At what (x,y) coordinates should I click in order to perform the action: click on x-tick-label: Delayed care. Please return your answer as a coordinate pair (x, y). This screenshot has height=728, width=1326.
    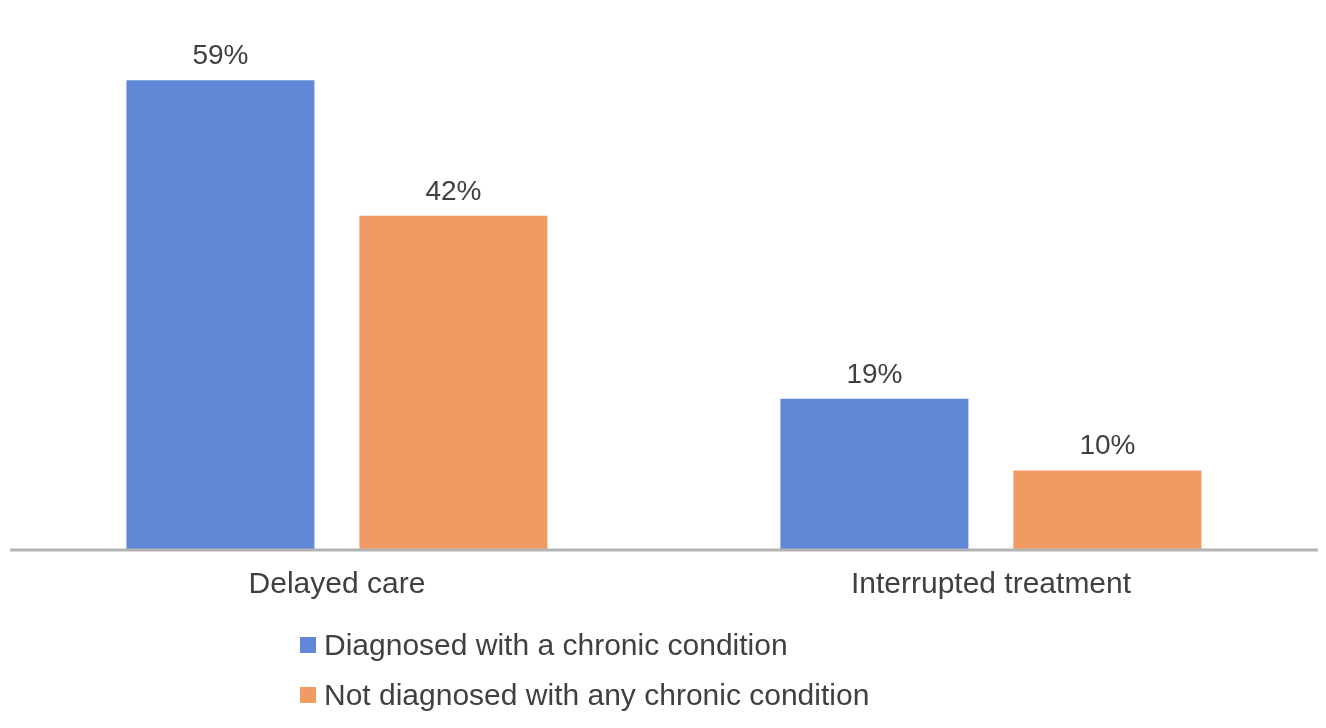
    Looking at the image, I should click on (337, 583).